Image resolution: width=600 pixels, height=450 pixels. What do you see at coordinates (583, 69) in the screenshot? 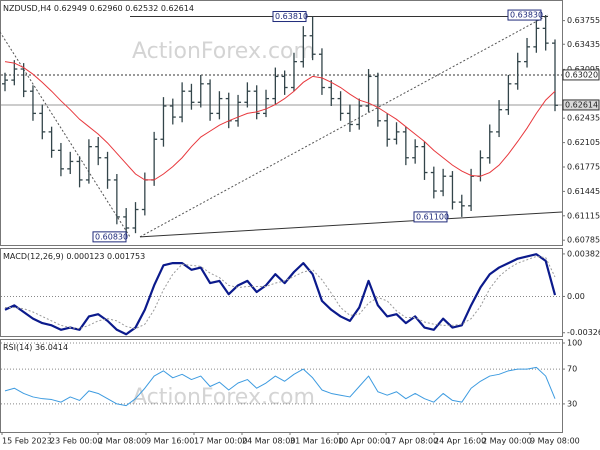
I see `y-tick-label: 0.63095` at bounding box center [583, 69].